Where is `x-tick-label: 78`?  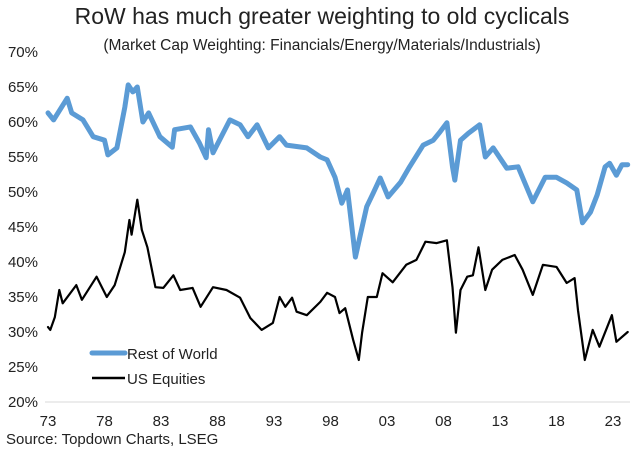
x-tick-label: 78 is located at coordinates (104, 421).